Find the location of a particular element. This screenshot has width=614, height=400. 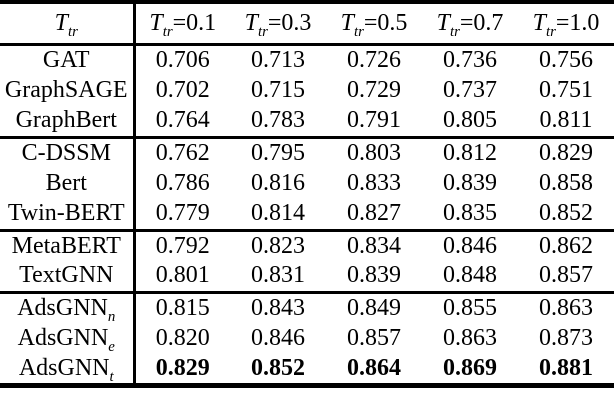

metric-value: 0.835 is located at coordinates (470, 213).